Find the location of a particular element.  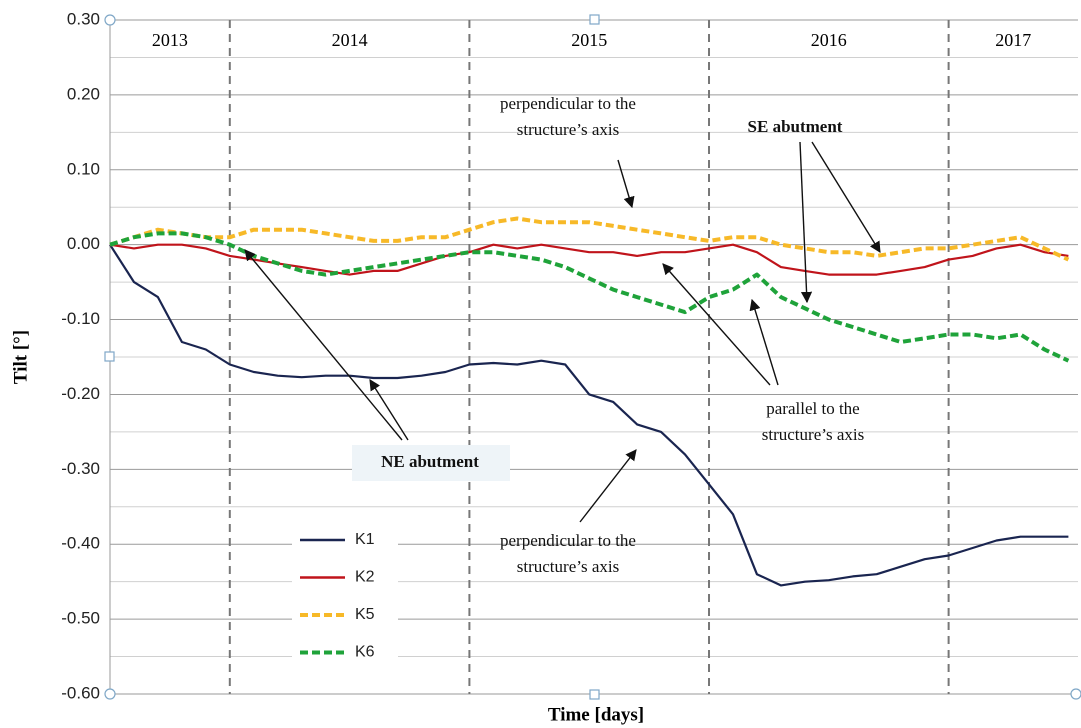

y-tick-label: -0.50 is located at coordinates (80, 618).